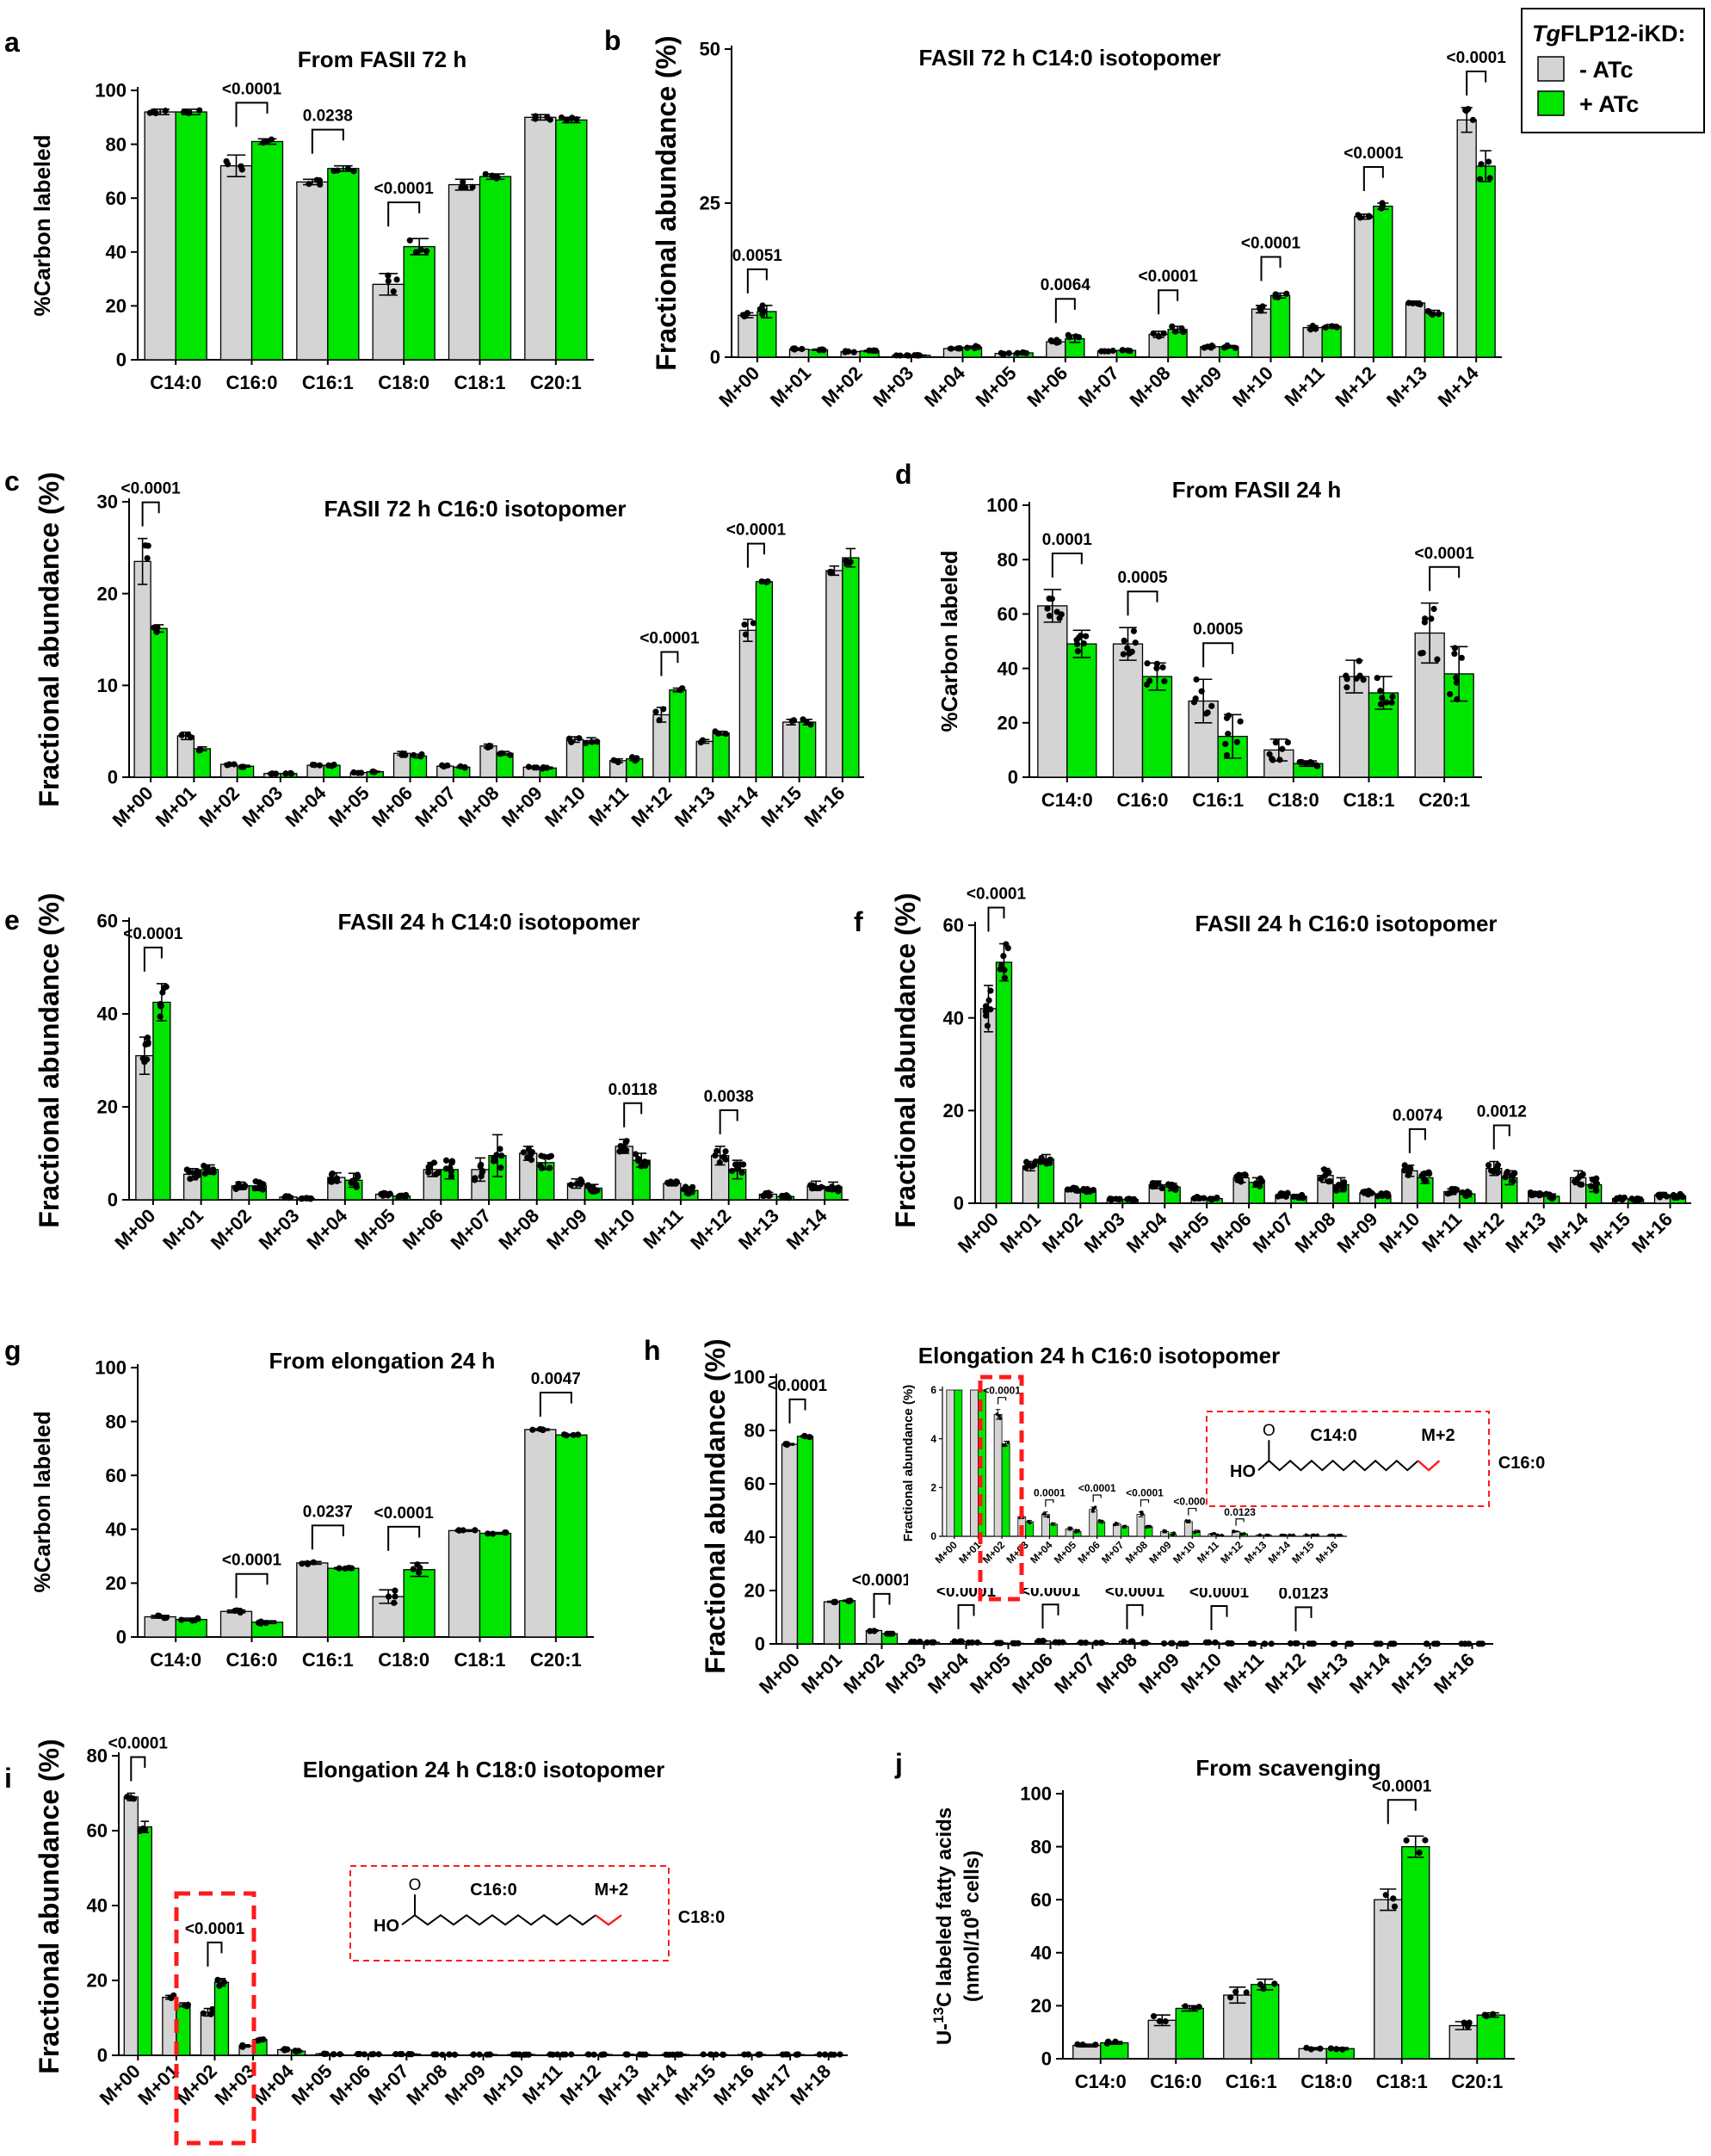 Image resolution: width=1711 pixels, height=2156 pixels. What do you see at coordinates (715, 1505) in the screenshot?
I see `y-axis-label: Fractional abundance (%)` at bounding box center [715, 1505].